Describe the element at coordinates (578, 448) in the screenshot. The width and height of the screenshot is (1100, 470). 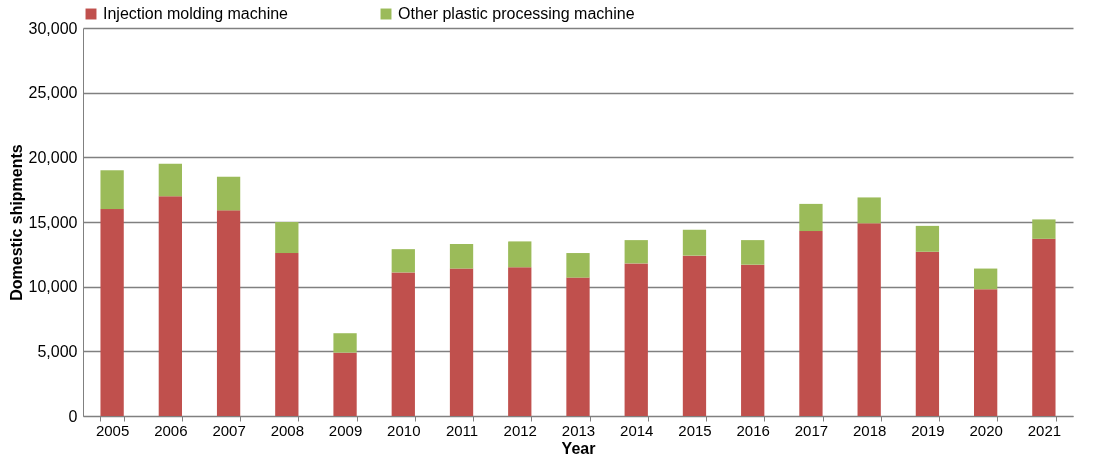
I see `x-axis-title: Year` at that location.